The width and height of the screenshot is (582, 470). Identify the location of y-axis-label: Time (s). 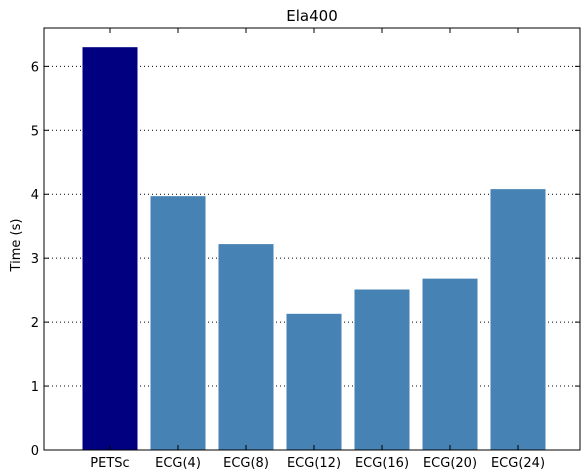
(16, 246).